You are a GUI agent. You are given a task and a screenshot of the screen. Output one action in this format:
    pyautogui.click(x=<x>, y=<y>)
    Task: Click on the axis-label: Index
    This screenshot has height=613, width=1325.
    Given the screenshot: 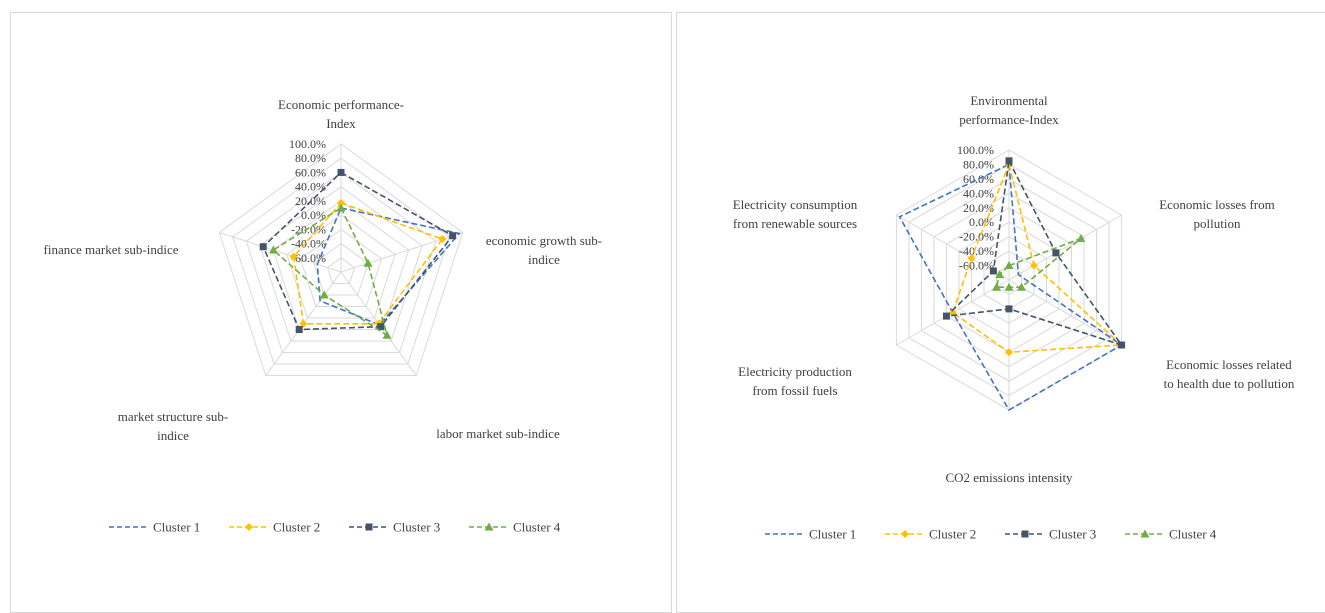 What is the action you would take?
    pyautogui.click(x=341, y=123)
    